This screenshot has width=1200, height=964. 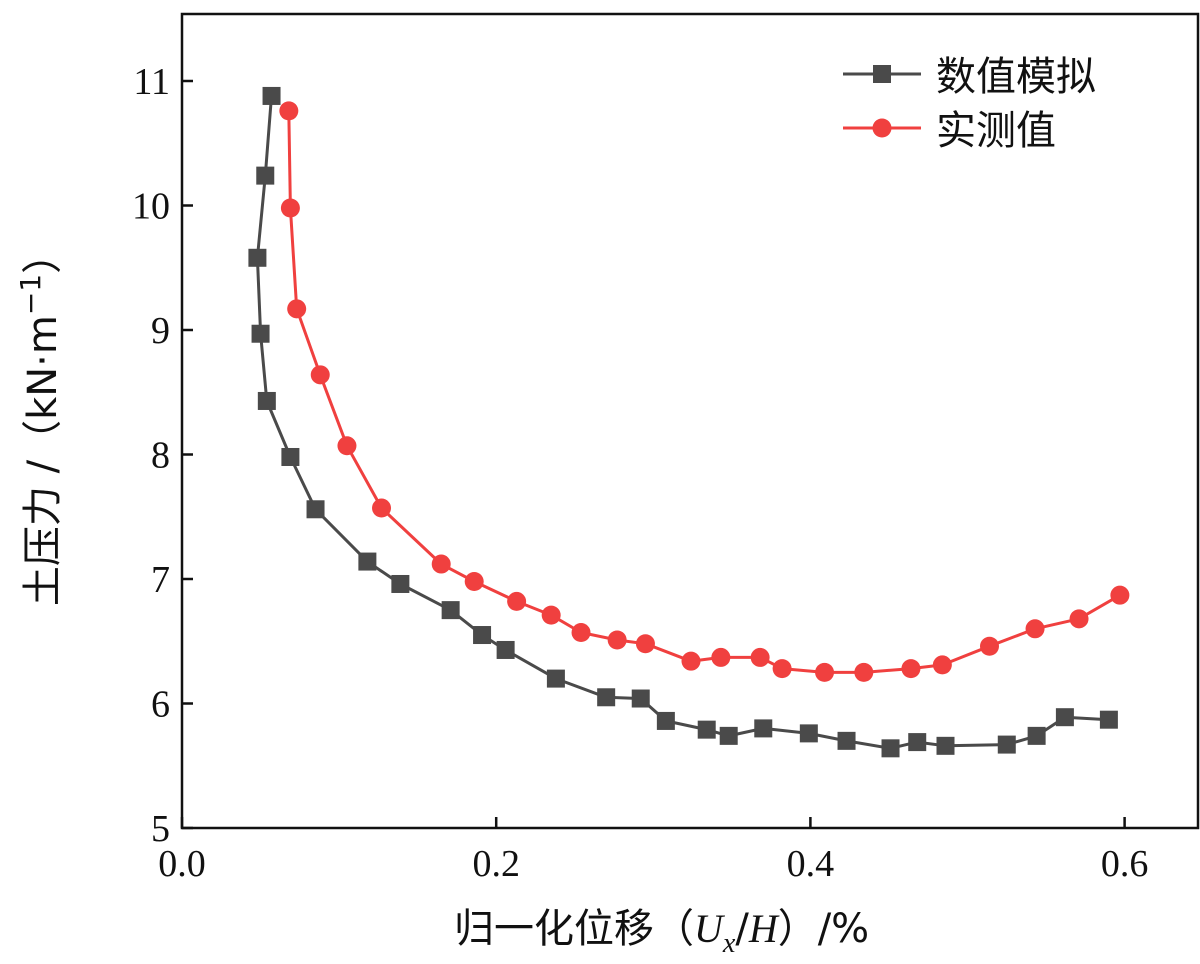 What do you see at coordinates (182, 864) in the screenshot?
I see `x-tick-label: 0.0` at bounding box center [182, 864].